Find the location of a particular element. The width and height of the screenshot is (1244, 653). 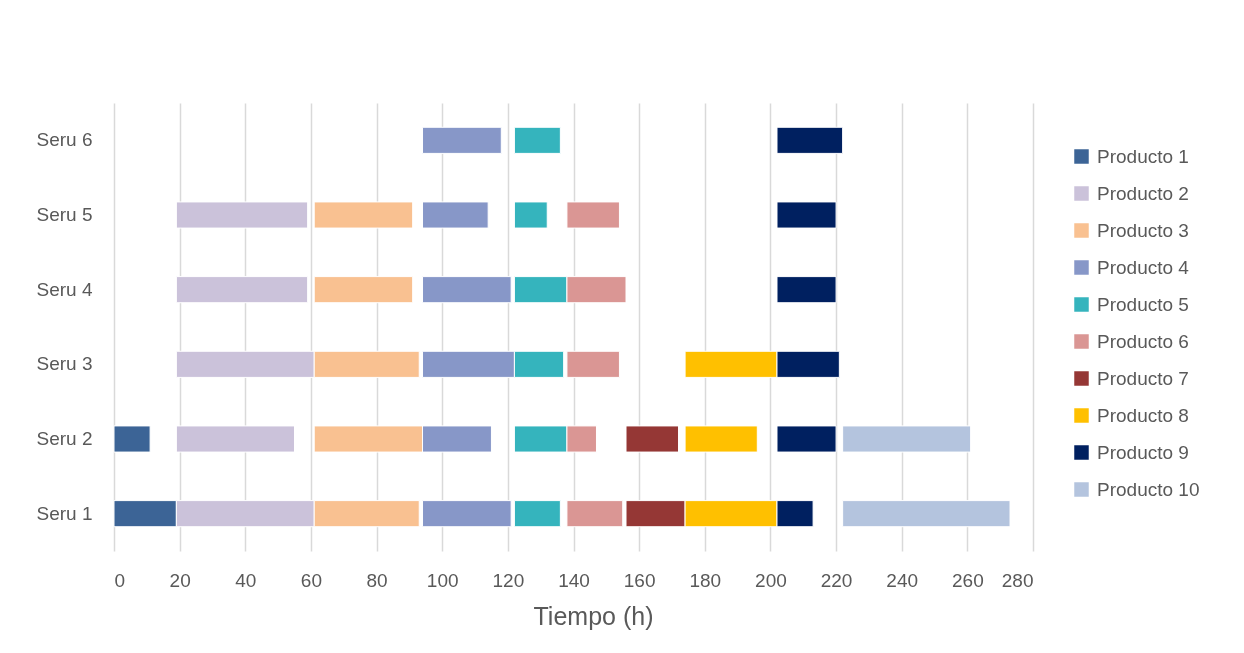

y-tick-label: Seru 5 is located at coordinates (64, 214).